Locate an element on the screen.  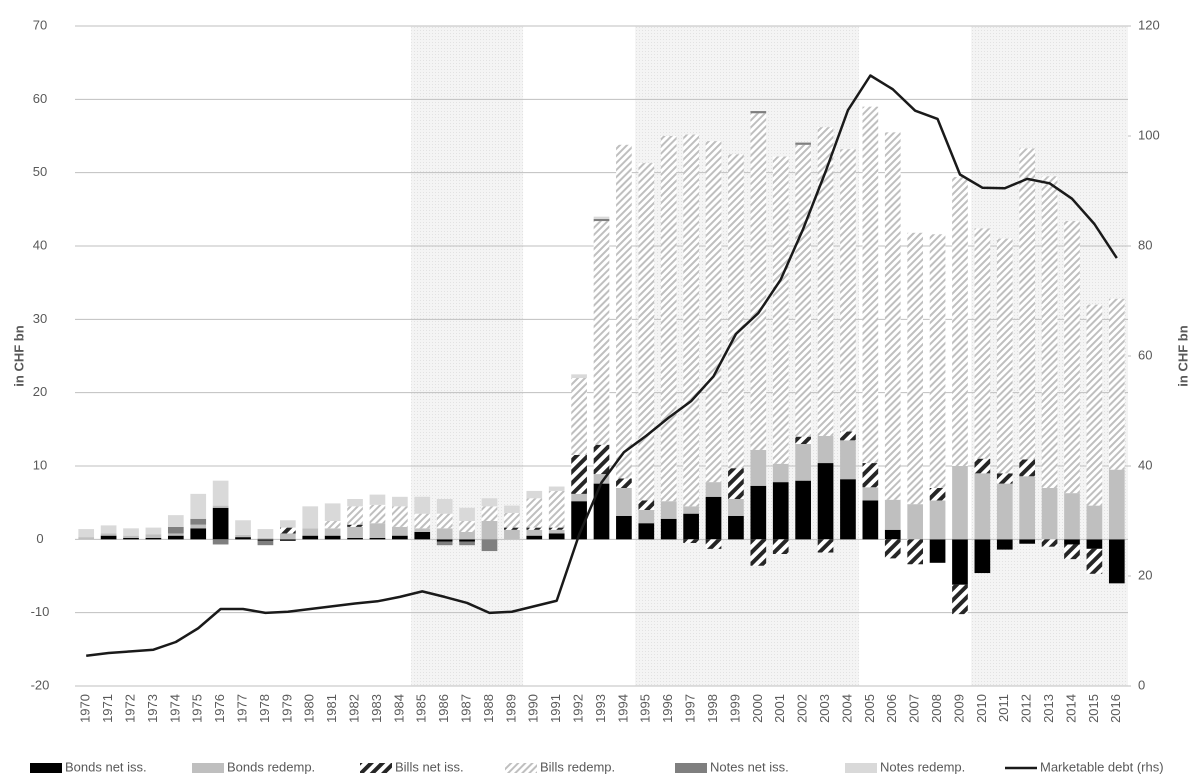
x-tick-label: 1979 is located at coordinates (286, 708).